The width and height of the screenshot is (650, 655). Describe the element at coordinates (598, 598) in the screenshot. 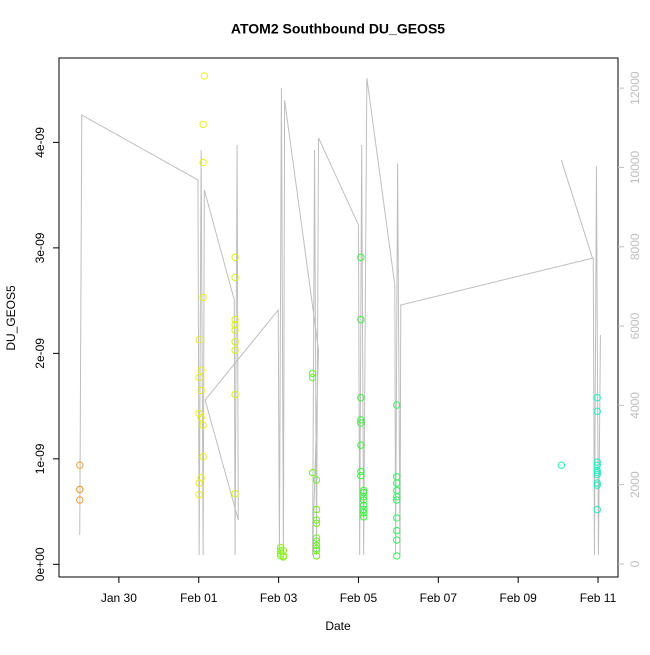

I see `x-tick-label: Feb 11` at that location.